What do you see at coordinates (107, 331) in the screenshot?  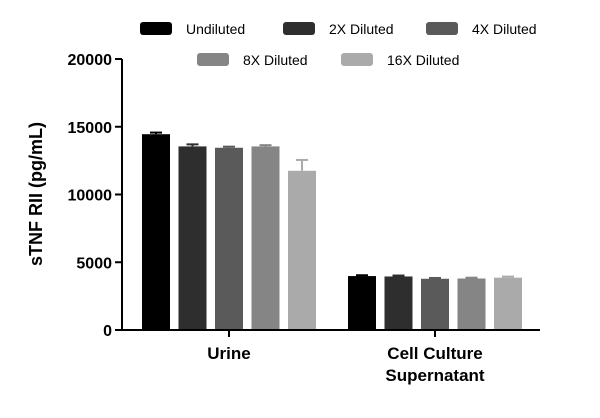 I see `y-tick-label: 0` at bounding box center [107, 331].